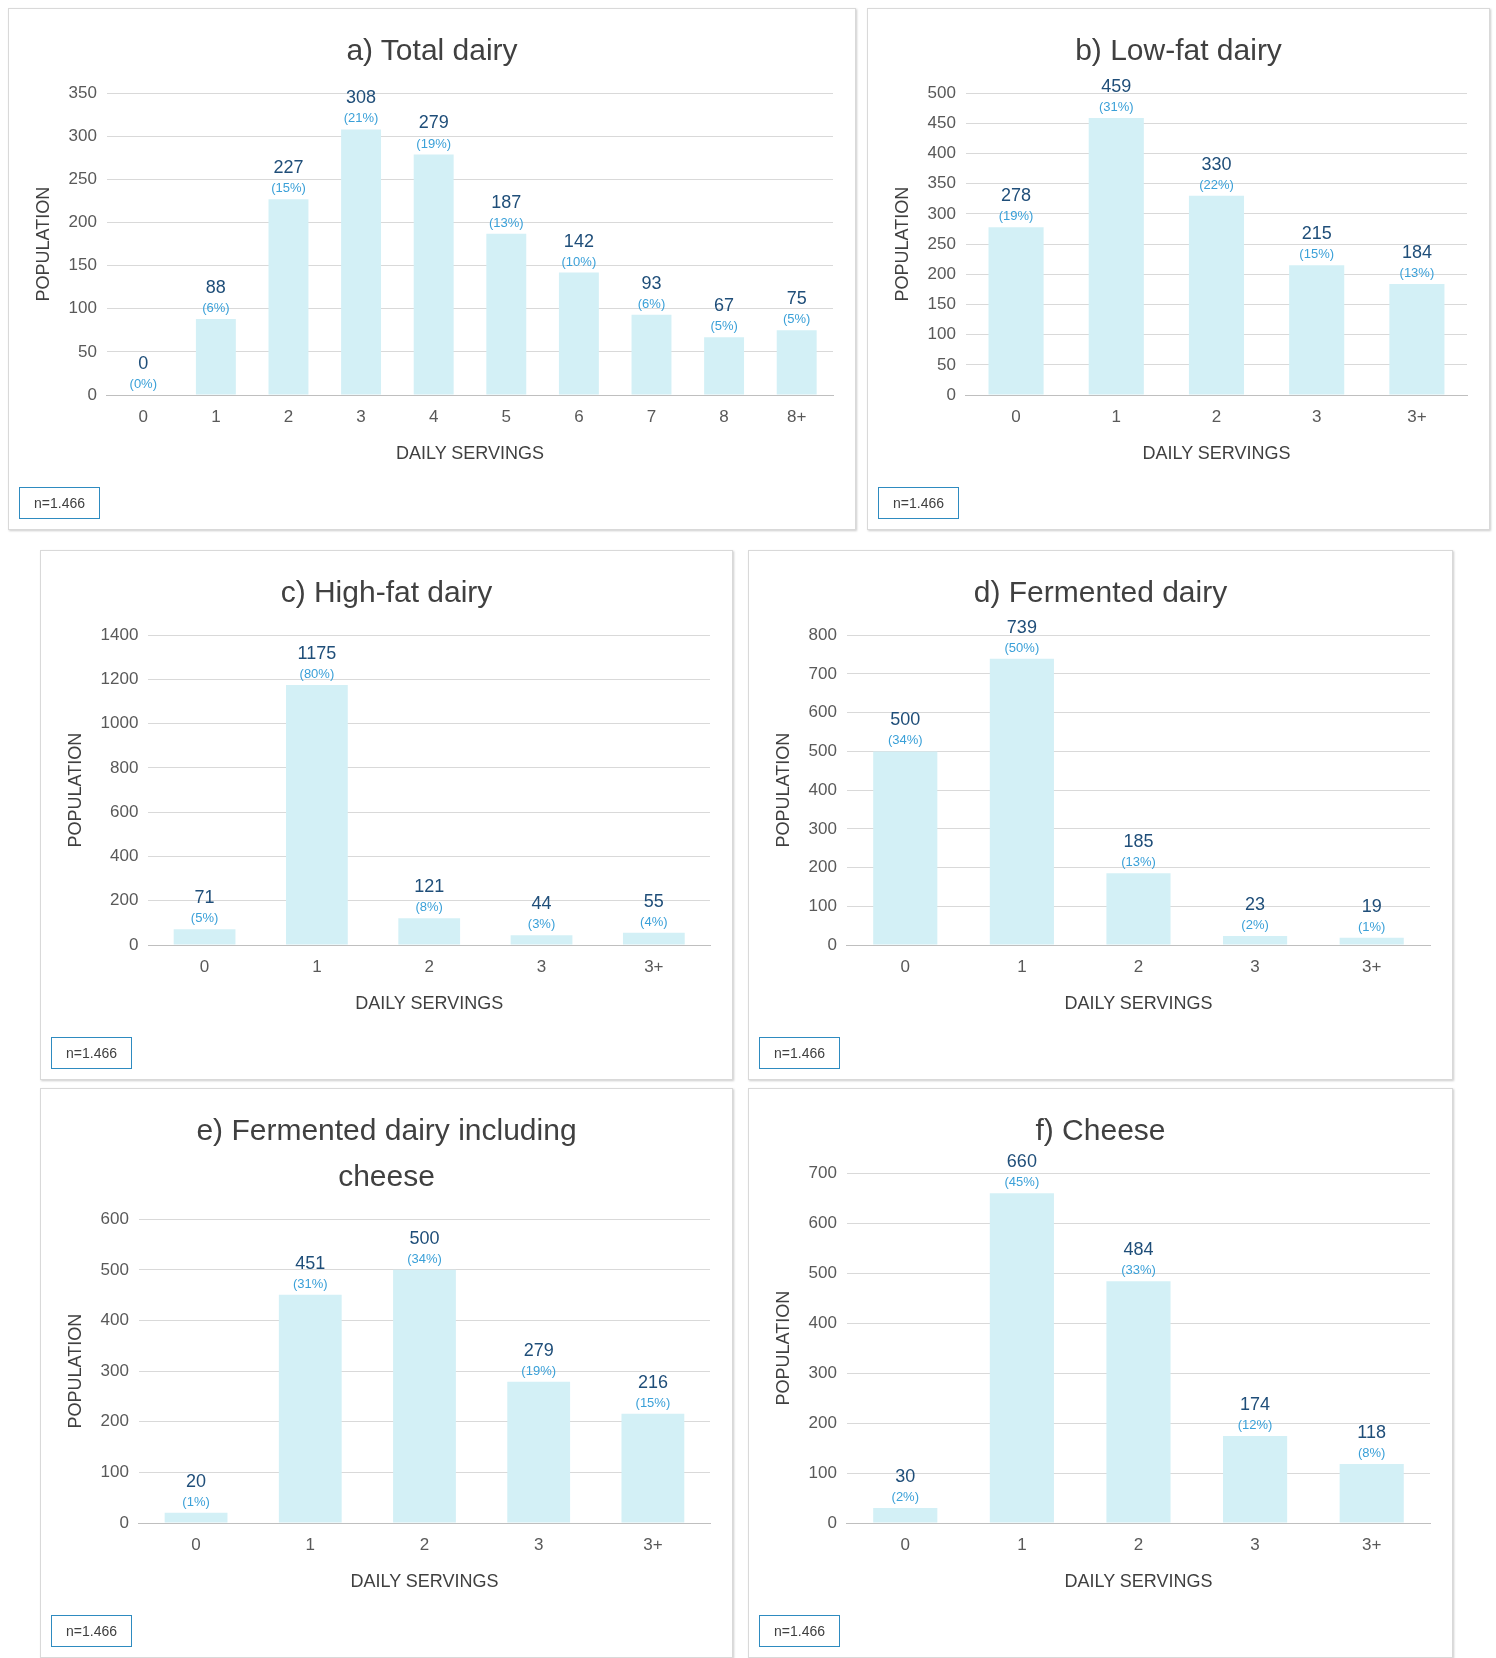 The height and width of the screenshot is (1658, 1496). What do you see at coordinates (652, 1381) in the screenshot?
I see `data-label: 216` at bounding box center [652, 1381].